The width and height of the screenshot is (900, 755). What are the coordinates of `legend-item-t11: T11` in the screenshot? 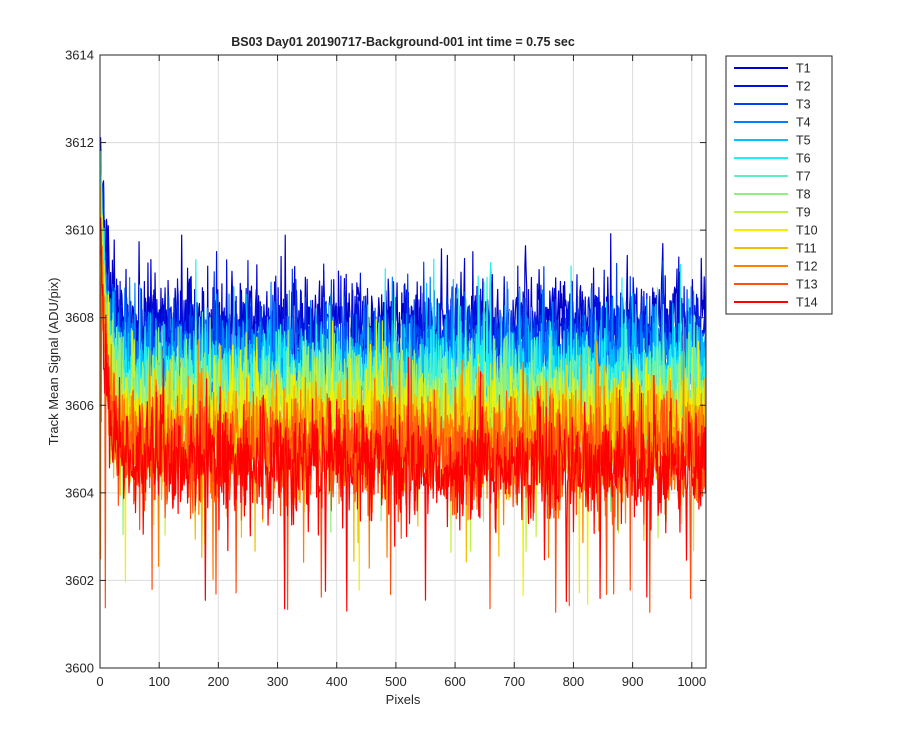 It's located at (775, 249).